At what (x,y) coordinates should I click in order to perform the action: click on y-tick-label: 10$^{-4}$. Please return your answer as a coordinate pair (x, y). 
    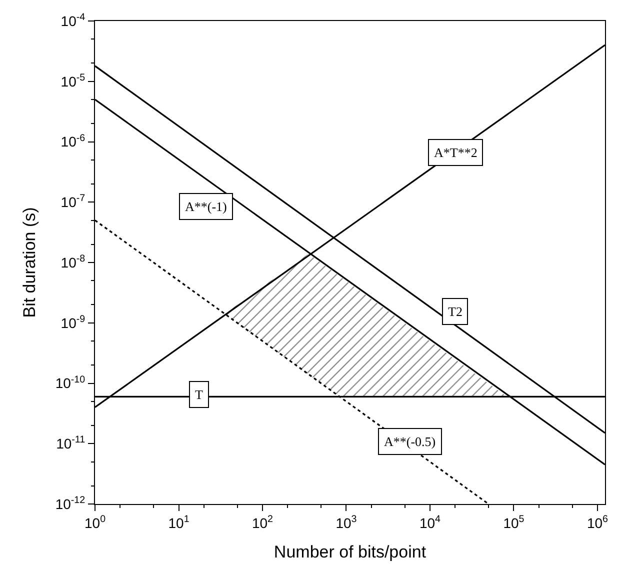
    Looking at the image, I should click on (73, 20).